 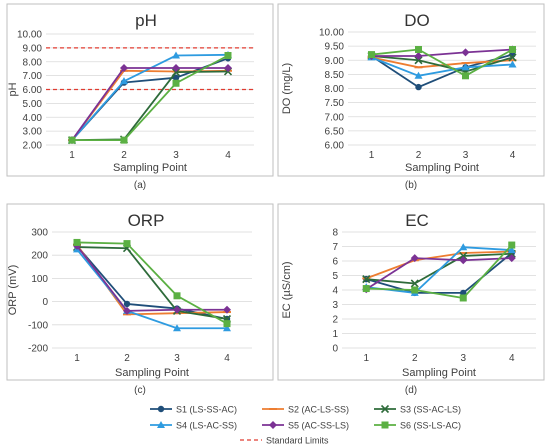 I want to click on legend-item: S5 (AC-SS-LS), so click(x=305, y=426).